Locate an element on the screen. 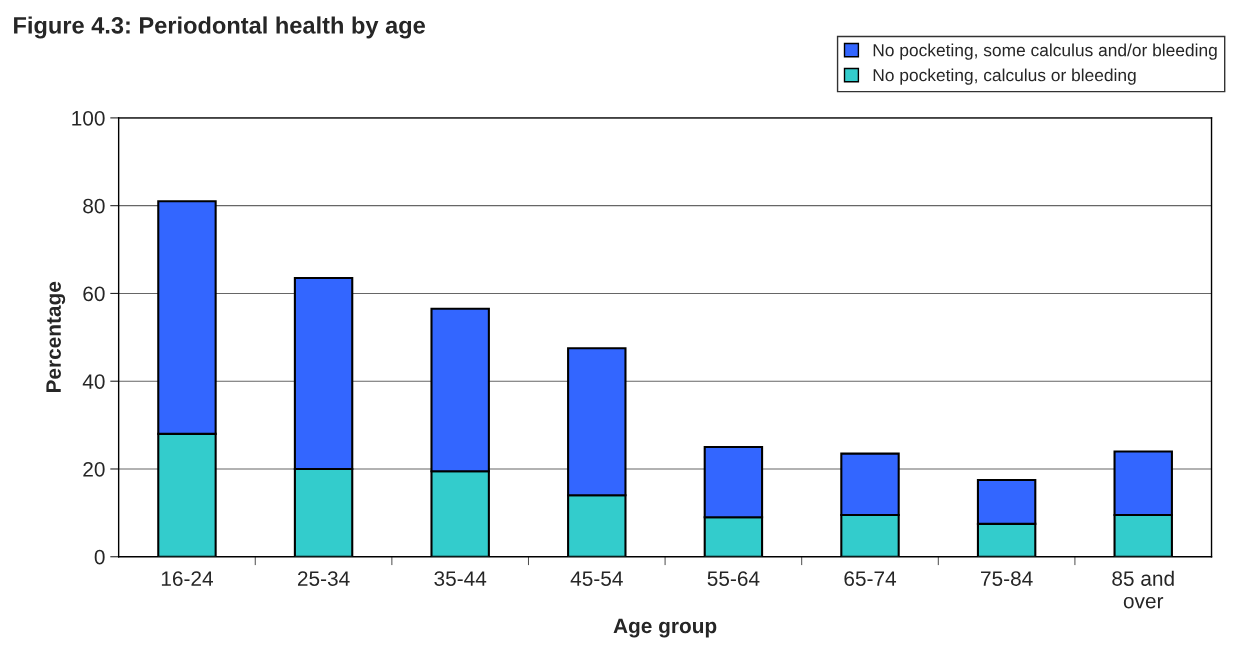  x-axis-title: Age group is located at coordinates (665, 628).